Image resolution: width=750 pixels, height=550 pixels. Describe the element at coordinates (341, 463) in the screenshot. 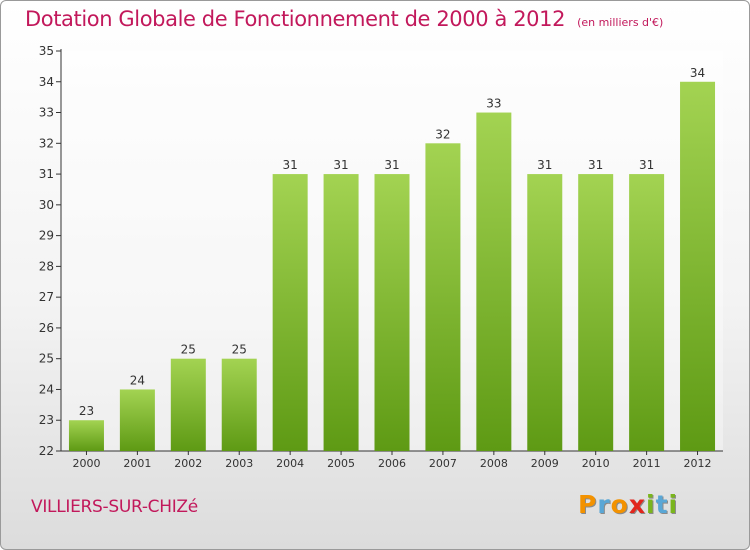

I see `x-tick-label: 2005` at that location.